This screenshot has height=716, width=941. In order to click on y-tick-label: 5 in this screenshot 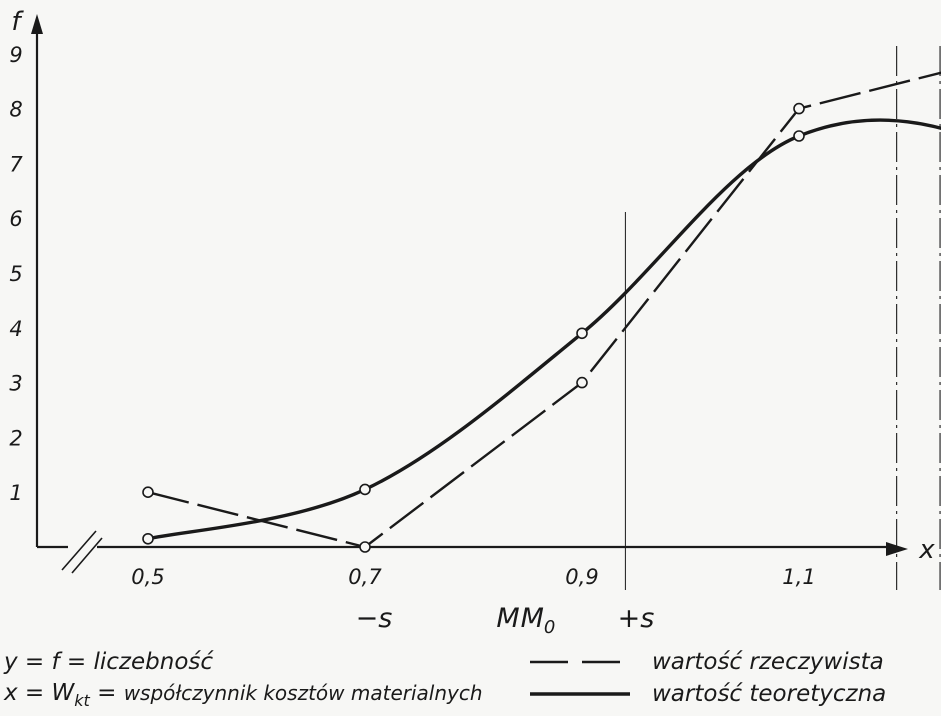, I will do `click(15, 274)`.